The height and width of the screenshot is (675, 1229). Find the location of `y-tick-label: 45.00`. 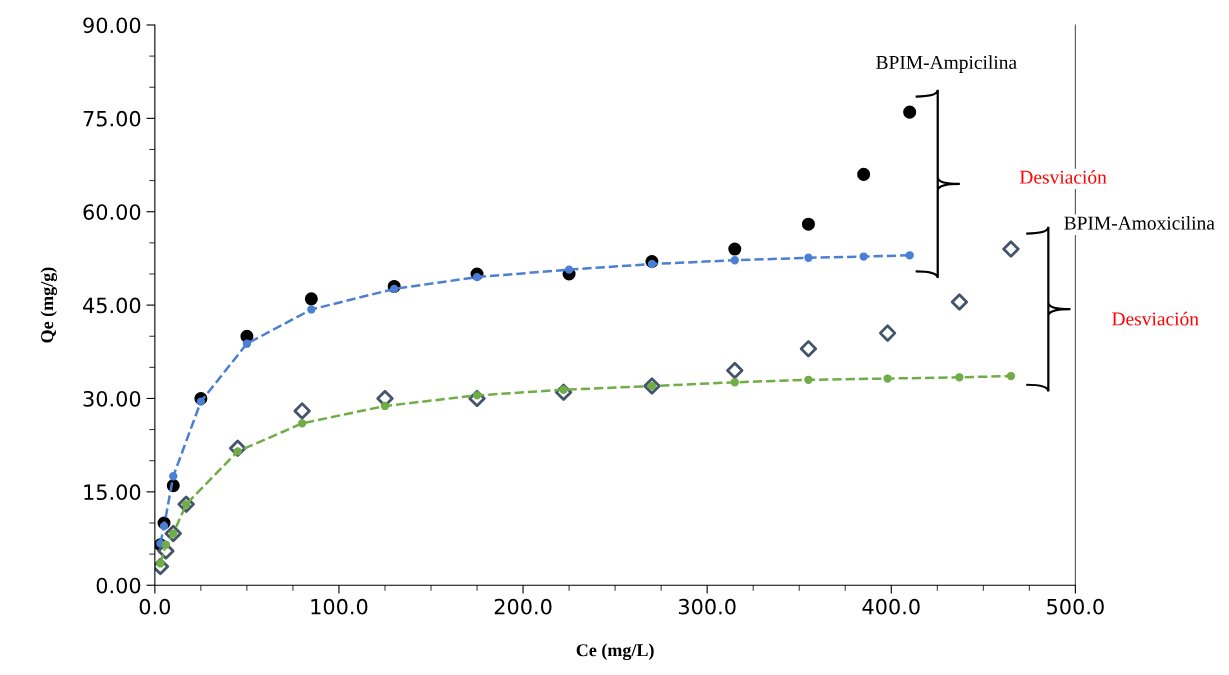

y-tick-label: 45.00 is located at coordinates (112, 305).